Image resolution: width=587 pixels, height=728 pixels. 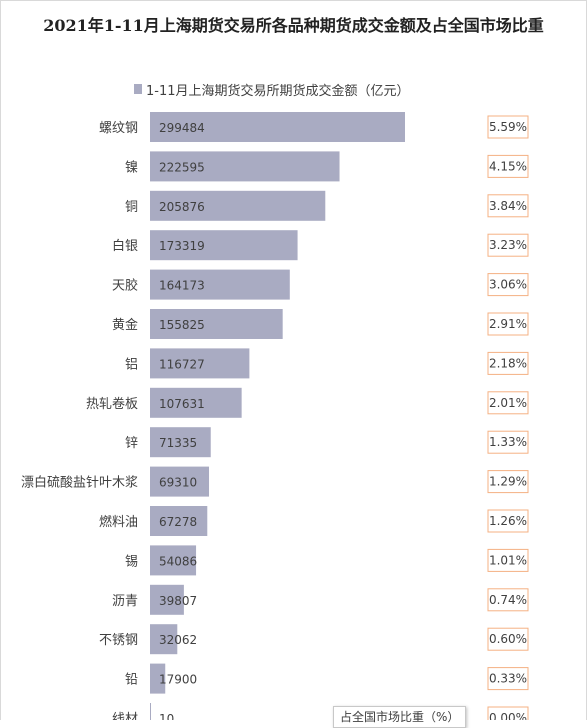 What do you see at coordinates (131, 443) in the screenshot?
I see `category-label: 锌` at bounding box center [131, 443].